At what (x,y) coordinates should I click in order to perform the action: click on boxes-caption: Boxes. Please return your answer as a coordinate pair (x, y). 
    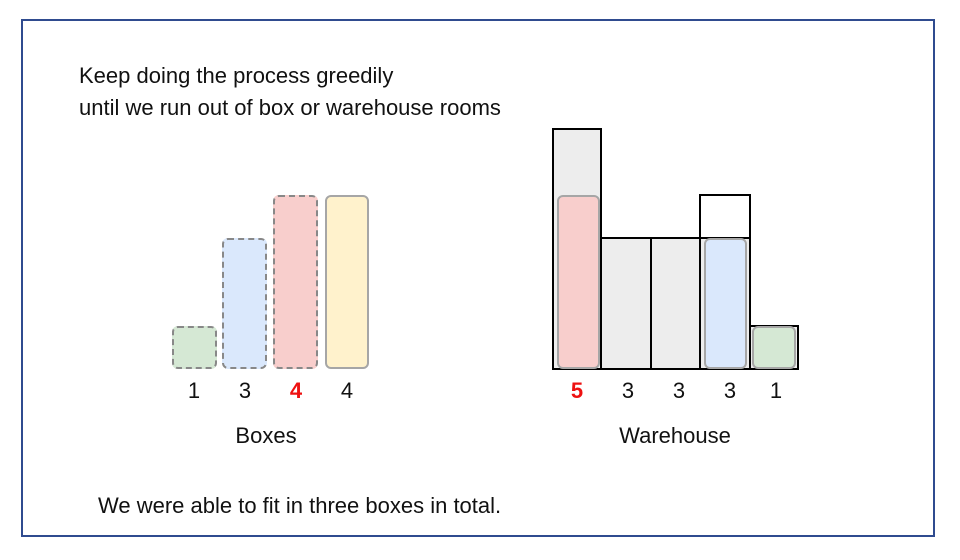
    Looking at the image, I should click on (266, 435).